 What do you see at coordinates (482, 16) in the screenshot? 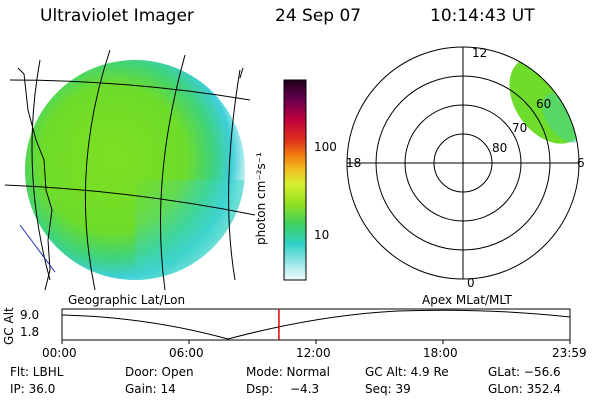
I see `time-label: 10:14:43 UT` at bounding box center [482, 16].